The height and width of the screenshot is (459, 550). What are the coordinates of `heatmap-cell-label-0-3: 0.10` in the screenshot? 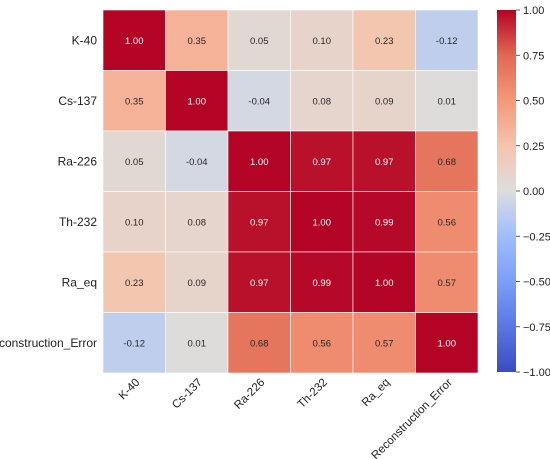 It's located at (322, 41).